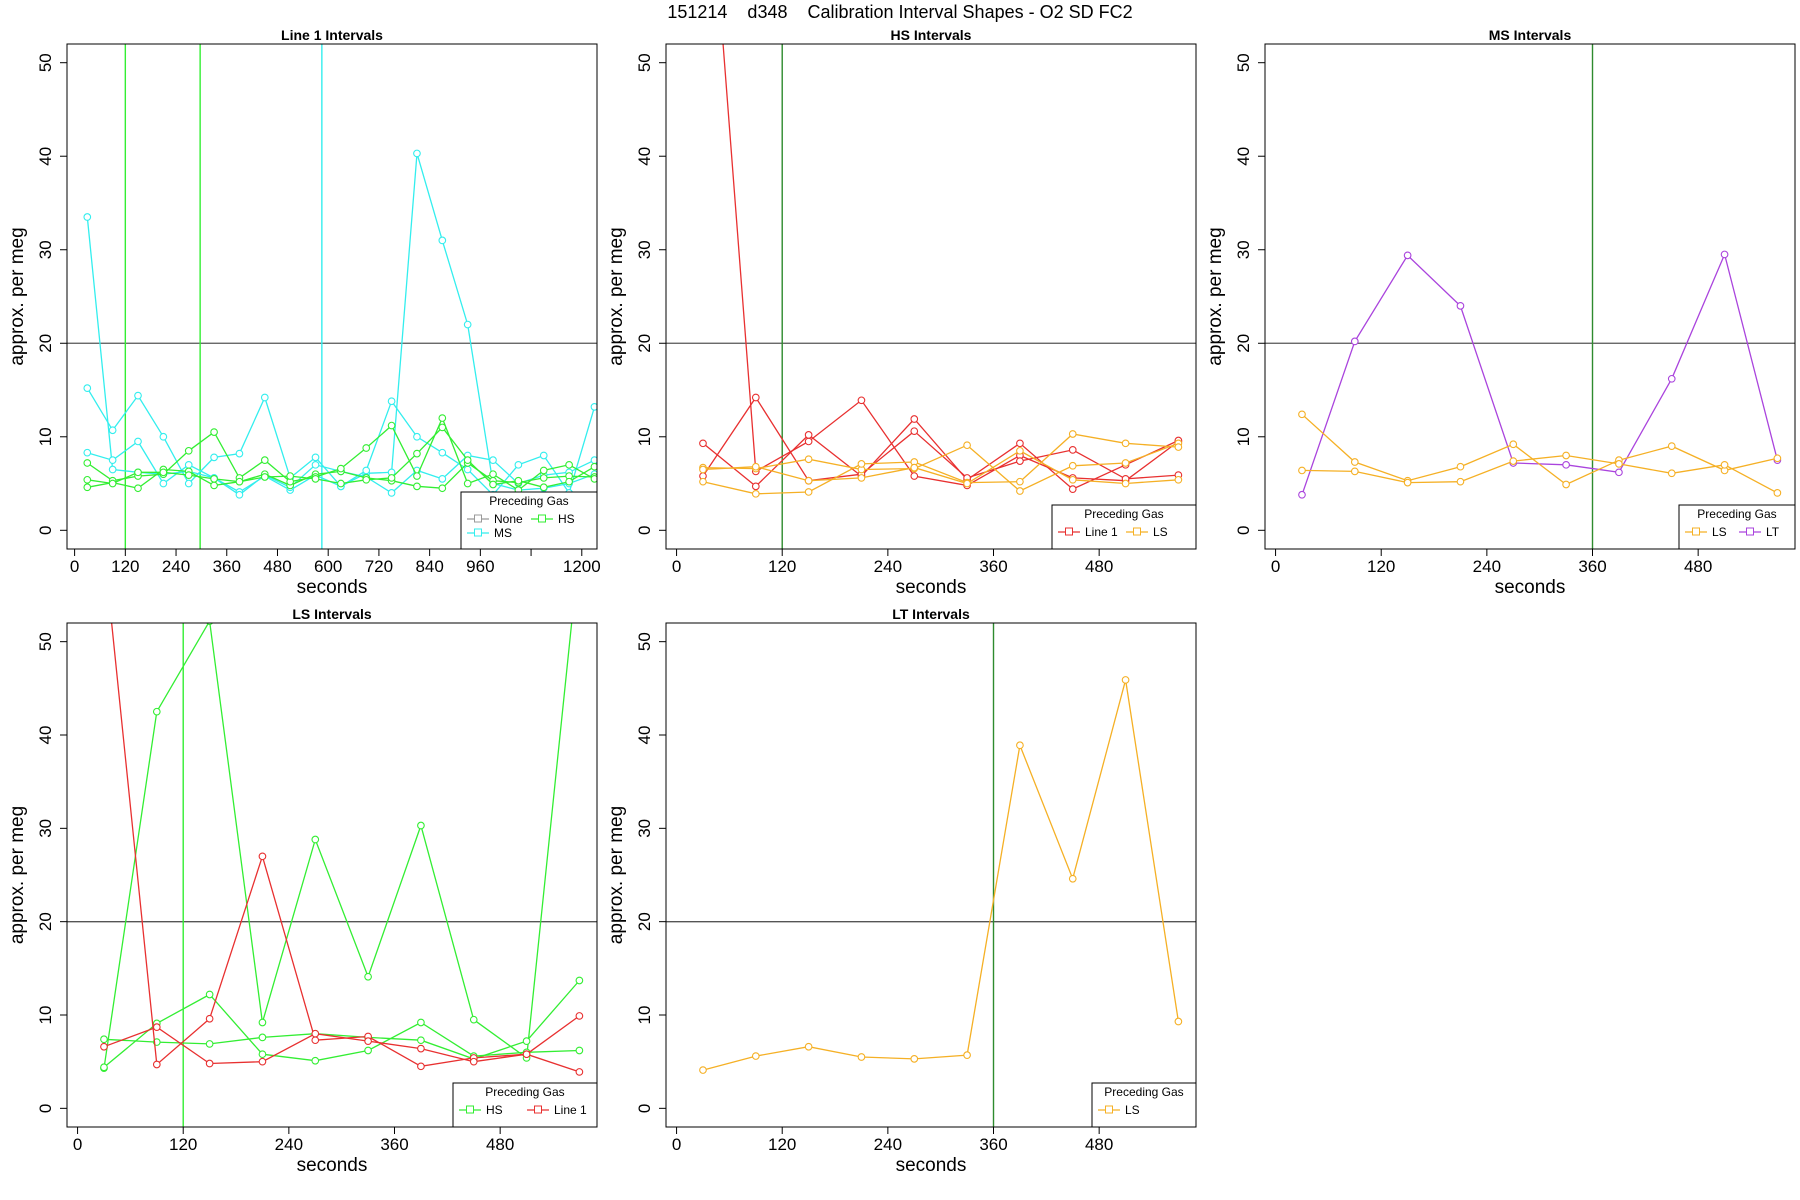 The image size is (1800, 1200). What do you see at coordinates (341, 1030) in the screenshot?
I see `series-line-hs` at bounding box center [341, 1030].